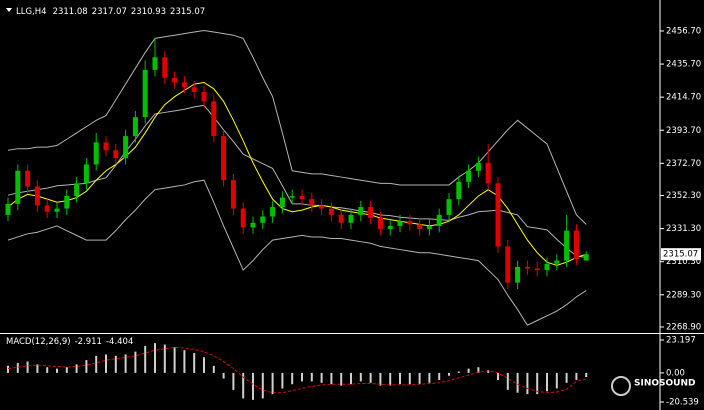 This screenshot has height=410, width=704. What do you see at coordinates (297, 370) in the screenshot?
I see `signal-line` at bounding box center [297, 370].